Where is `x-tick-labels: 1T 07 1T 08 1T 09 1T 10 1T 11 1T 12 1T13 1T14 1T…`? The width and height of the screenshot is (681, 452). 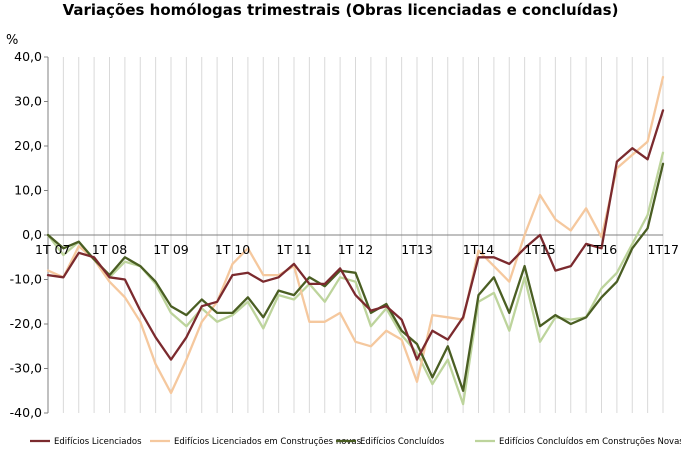
x-tick-labels: 1T 07 1T 08 1T 09 1T 10 1T 11 1T 12 1T13 1T14 1T… is located at coordinates (357, 249).